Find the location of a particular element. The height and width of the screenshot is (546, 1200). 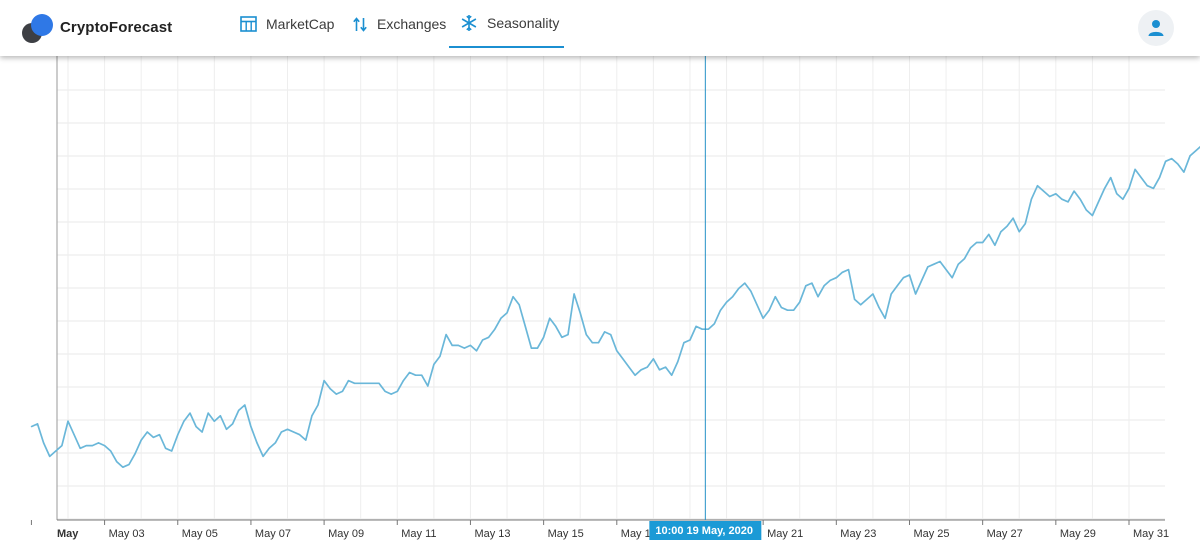

nav-tab-seasonality: Seasonality is located at coordinates (506, 24).